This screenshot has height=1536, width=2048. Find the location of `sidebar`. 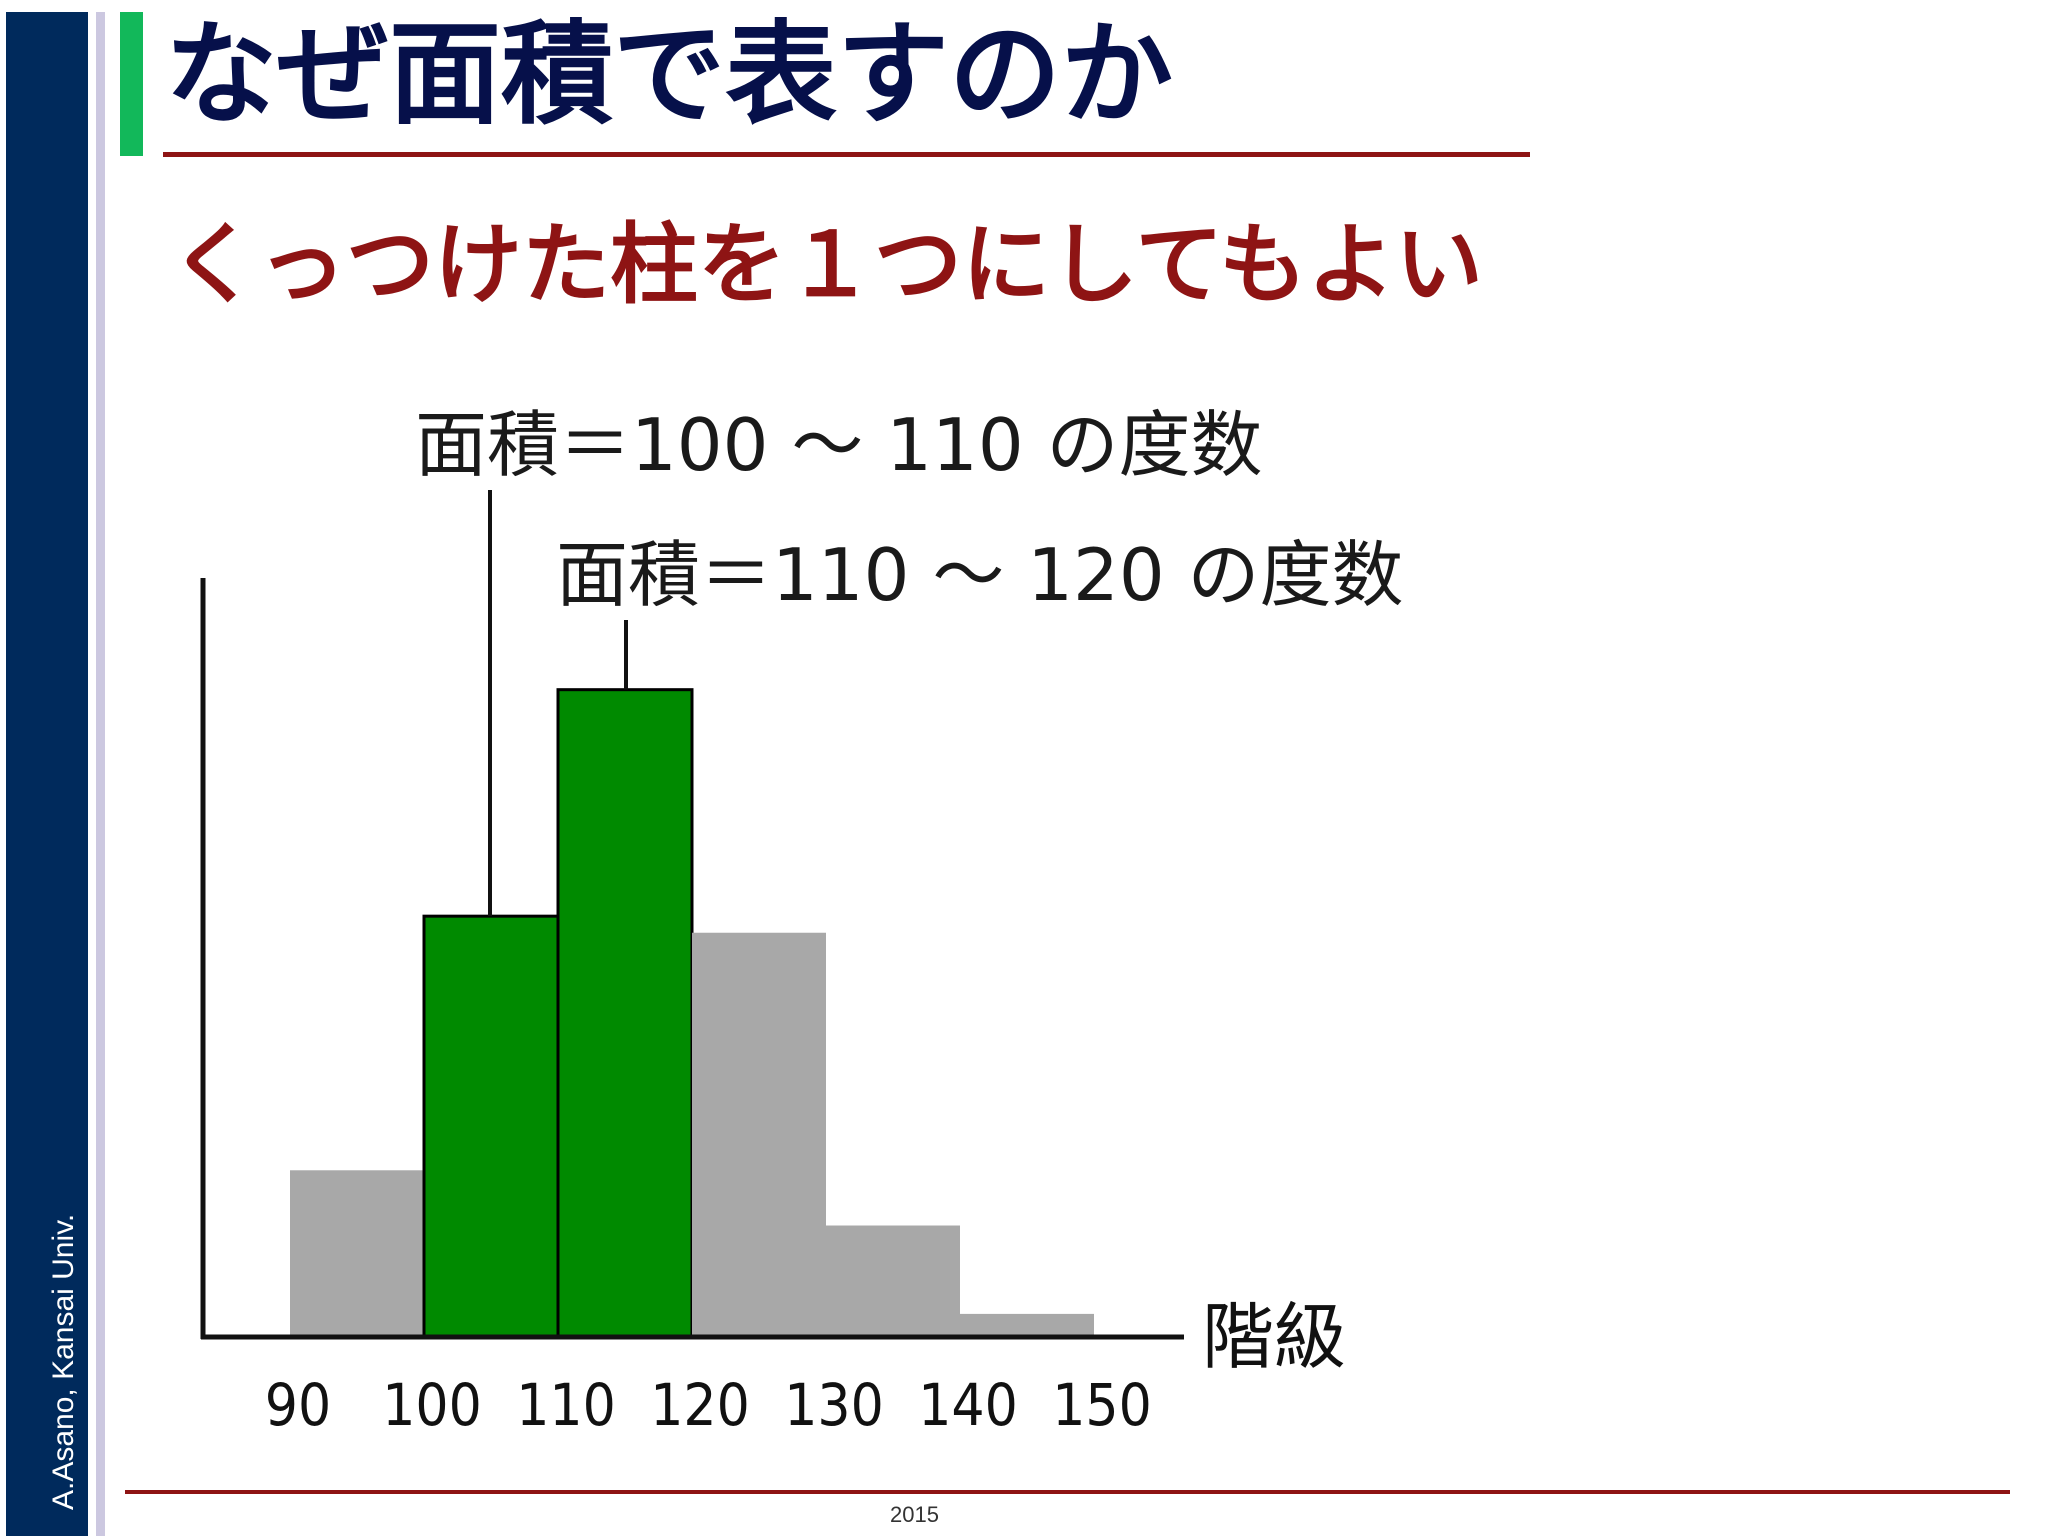

sidebar is located at coordinates (47, 774).